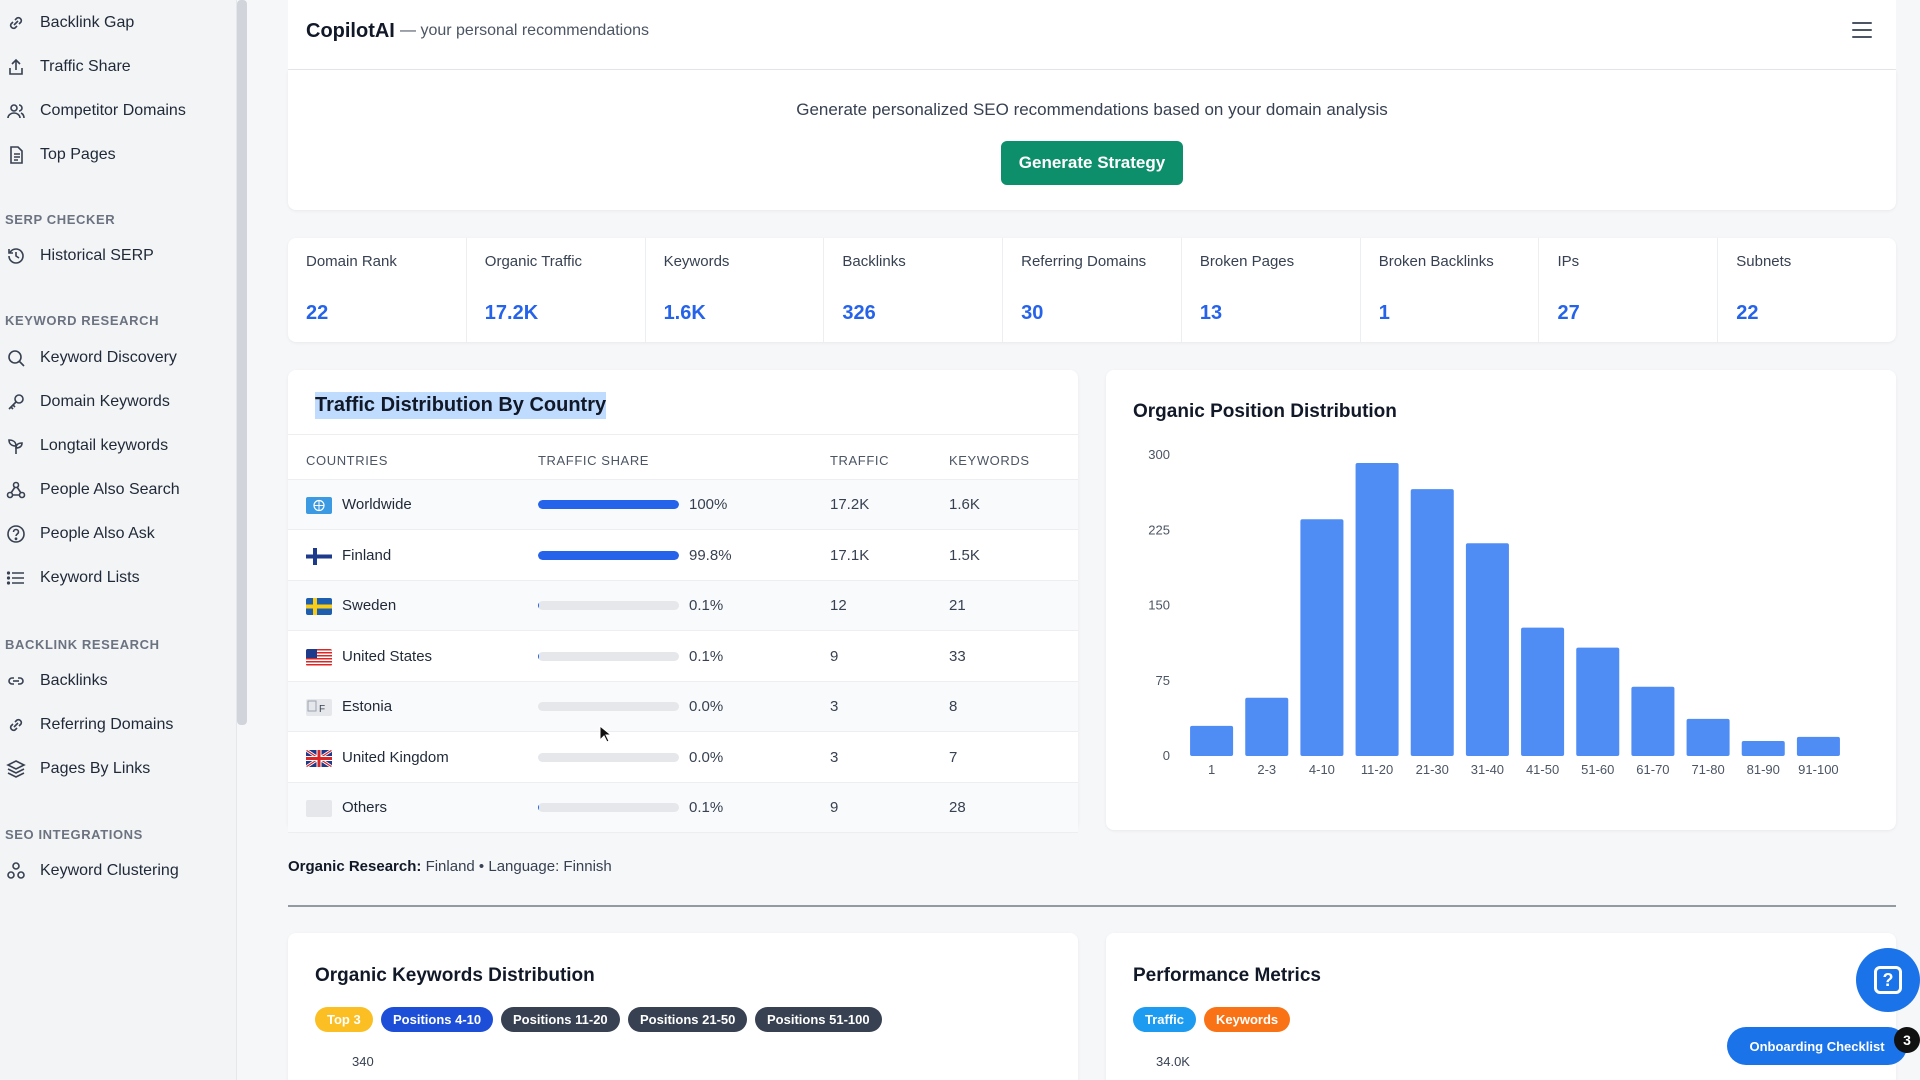 The image size is (1920, 1080). What do you see at coordinates (957, 656) in the screenshot?
I see `keywords-value: 33` at bounding box center [957, 656].